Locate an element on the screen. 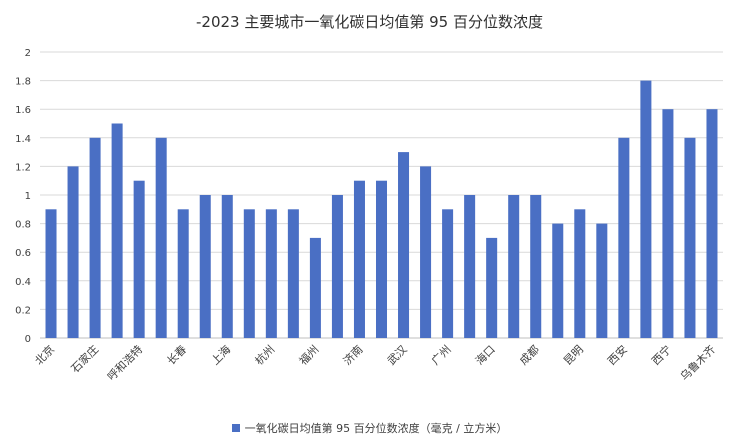  y-tick-label: 1.2 is located at coordinates (23, 167).